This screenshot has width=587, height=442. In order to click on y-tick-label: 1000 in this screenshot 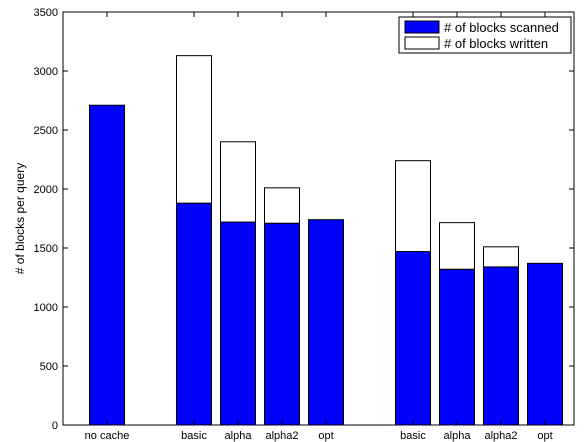, I will do `click(46, 308)`.